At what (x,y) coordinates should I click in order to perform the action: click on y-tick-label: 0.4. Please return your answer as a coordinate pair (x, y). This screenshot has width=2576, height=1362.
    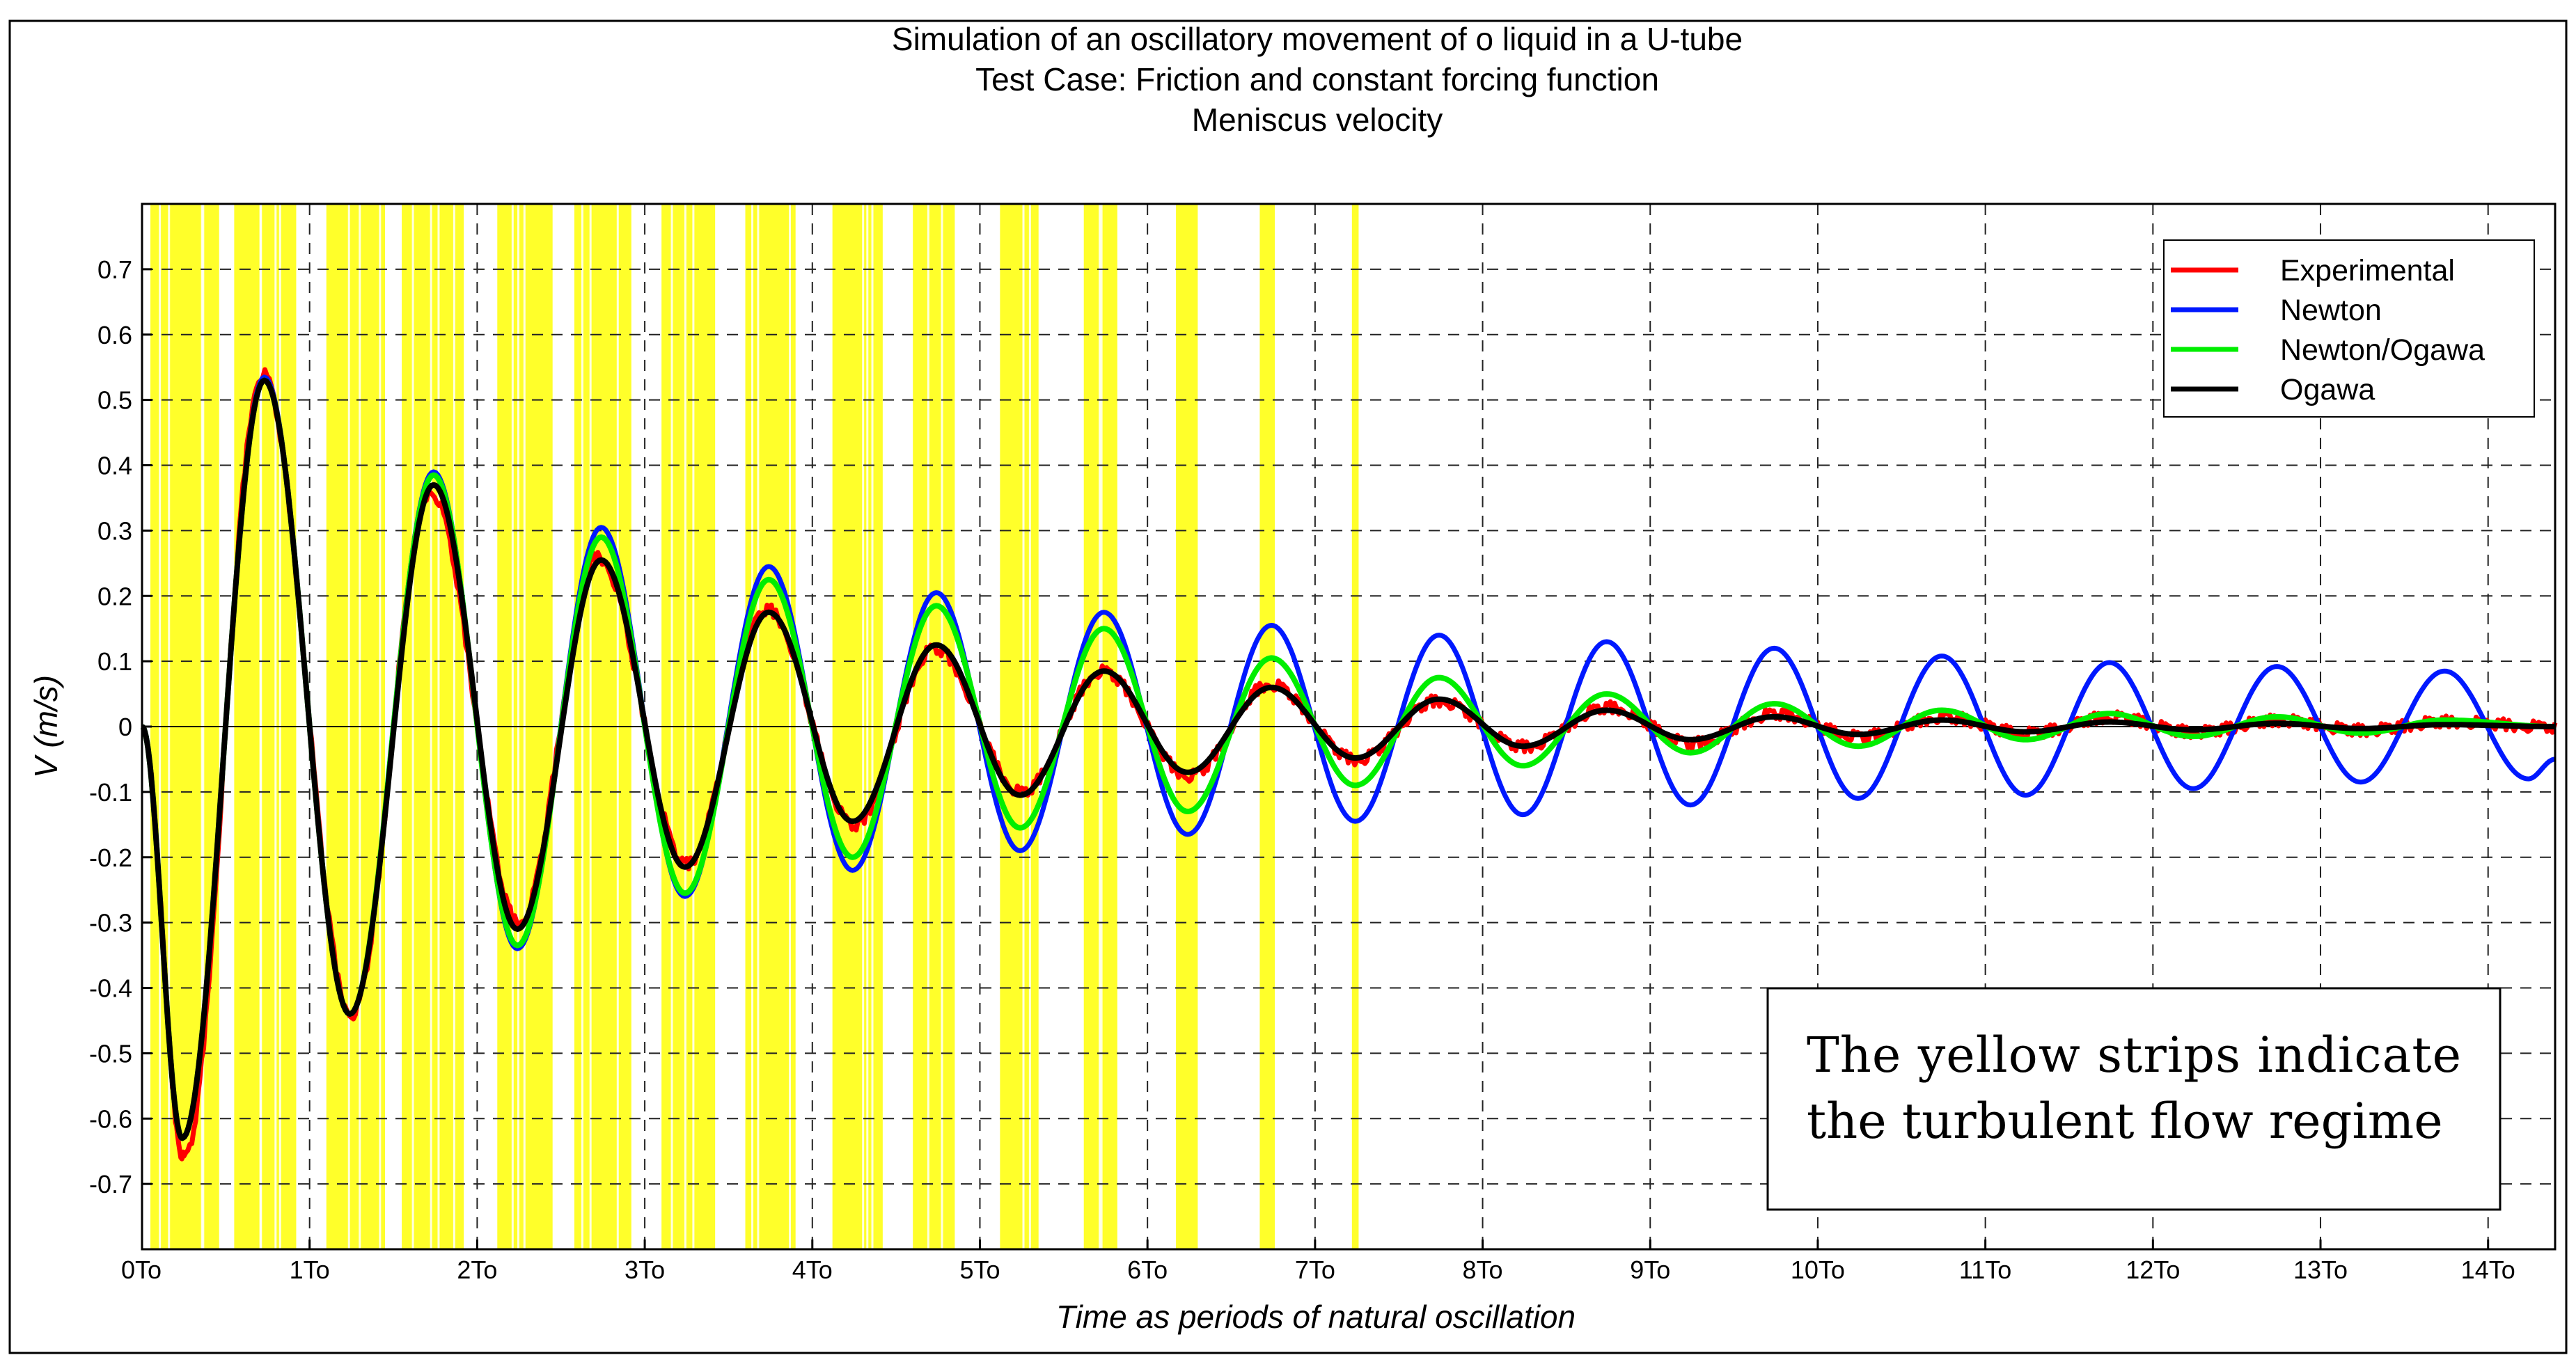
    Looking at the image, I should click on (114, 466).